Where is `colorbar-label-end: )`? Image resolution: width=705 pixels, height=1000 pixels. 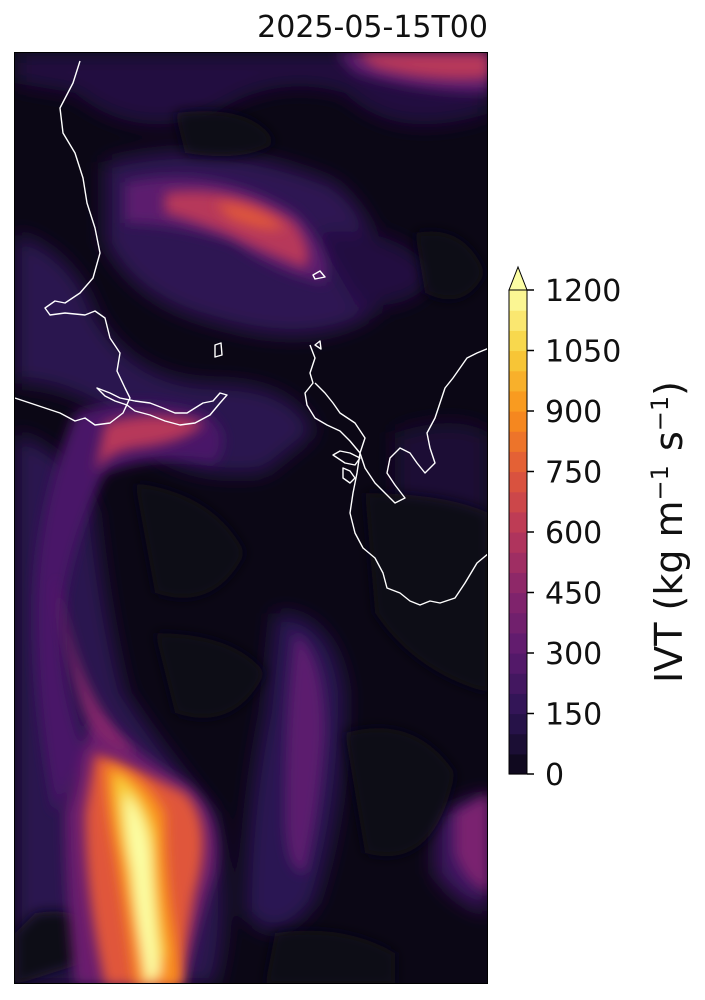 colorbar-label-end: ) is located at coordinates (669, 388).